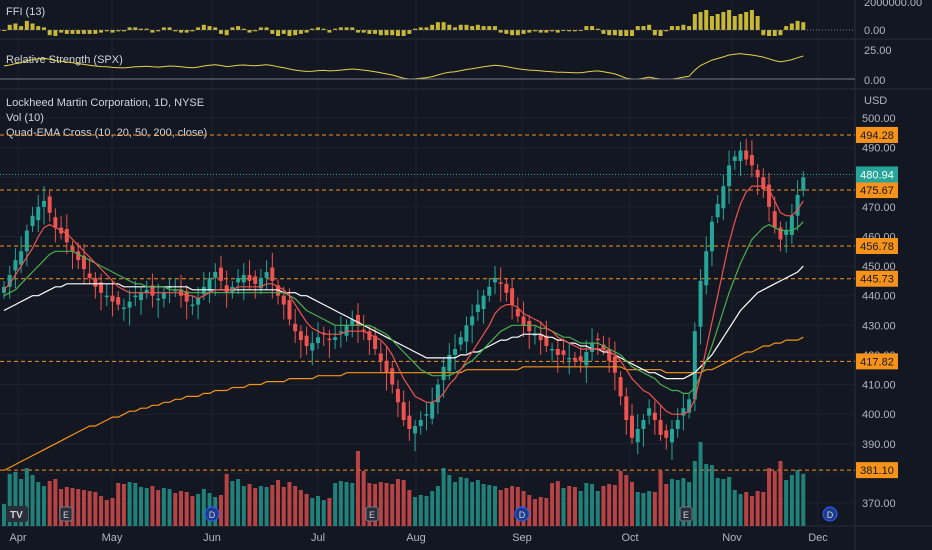 The image size is (932, 550). What do you see at coordinates (446, 66) in the screenshot?
I see `rs-pane: Relative Strength (SPX) 25.00 0.00` at bounding box center [446, 66].